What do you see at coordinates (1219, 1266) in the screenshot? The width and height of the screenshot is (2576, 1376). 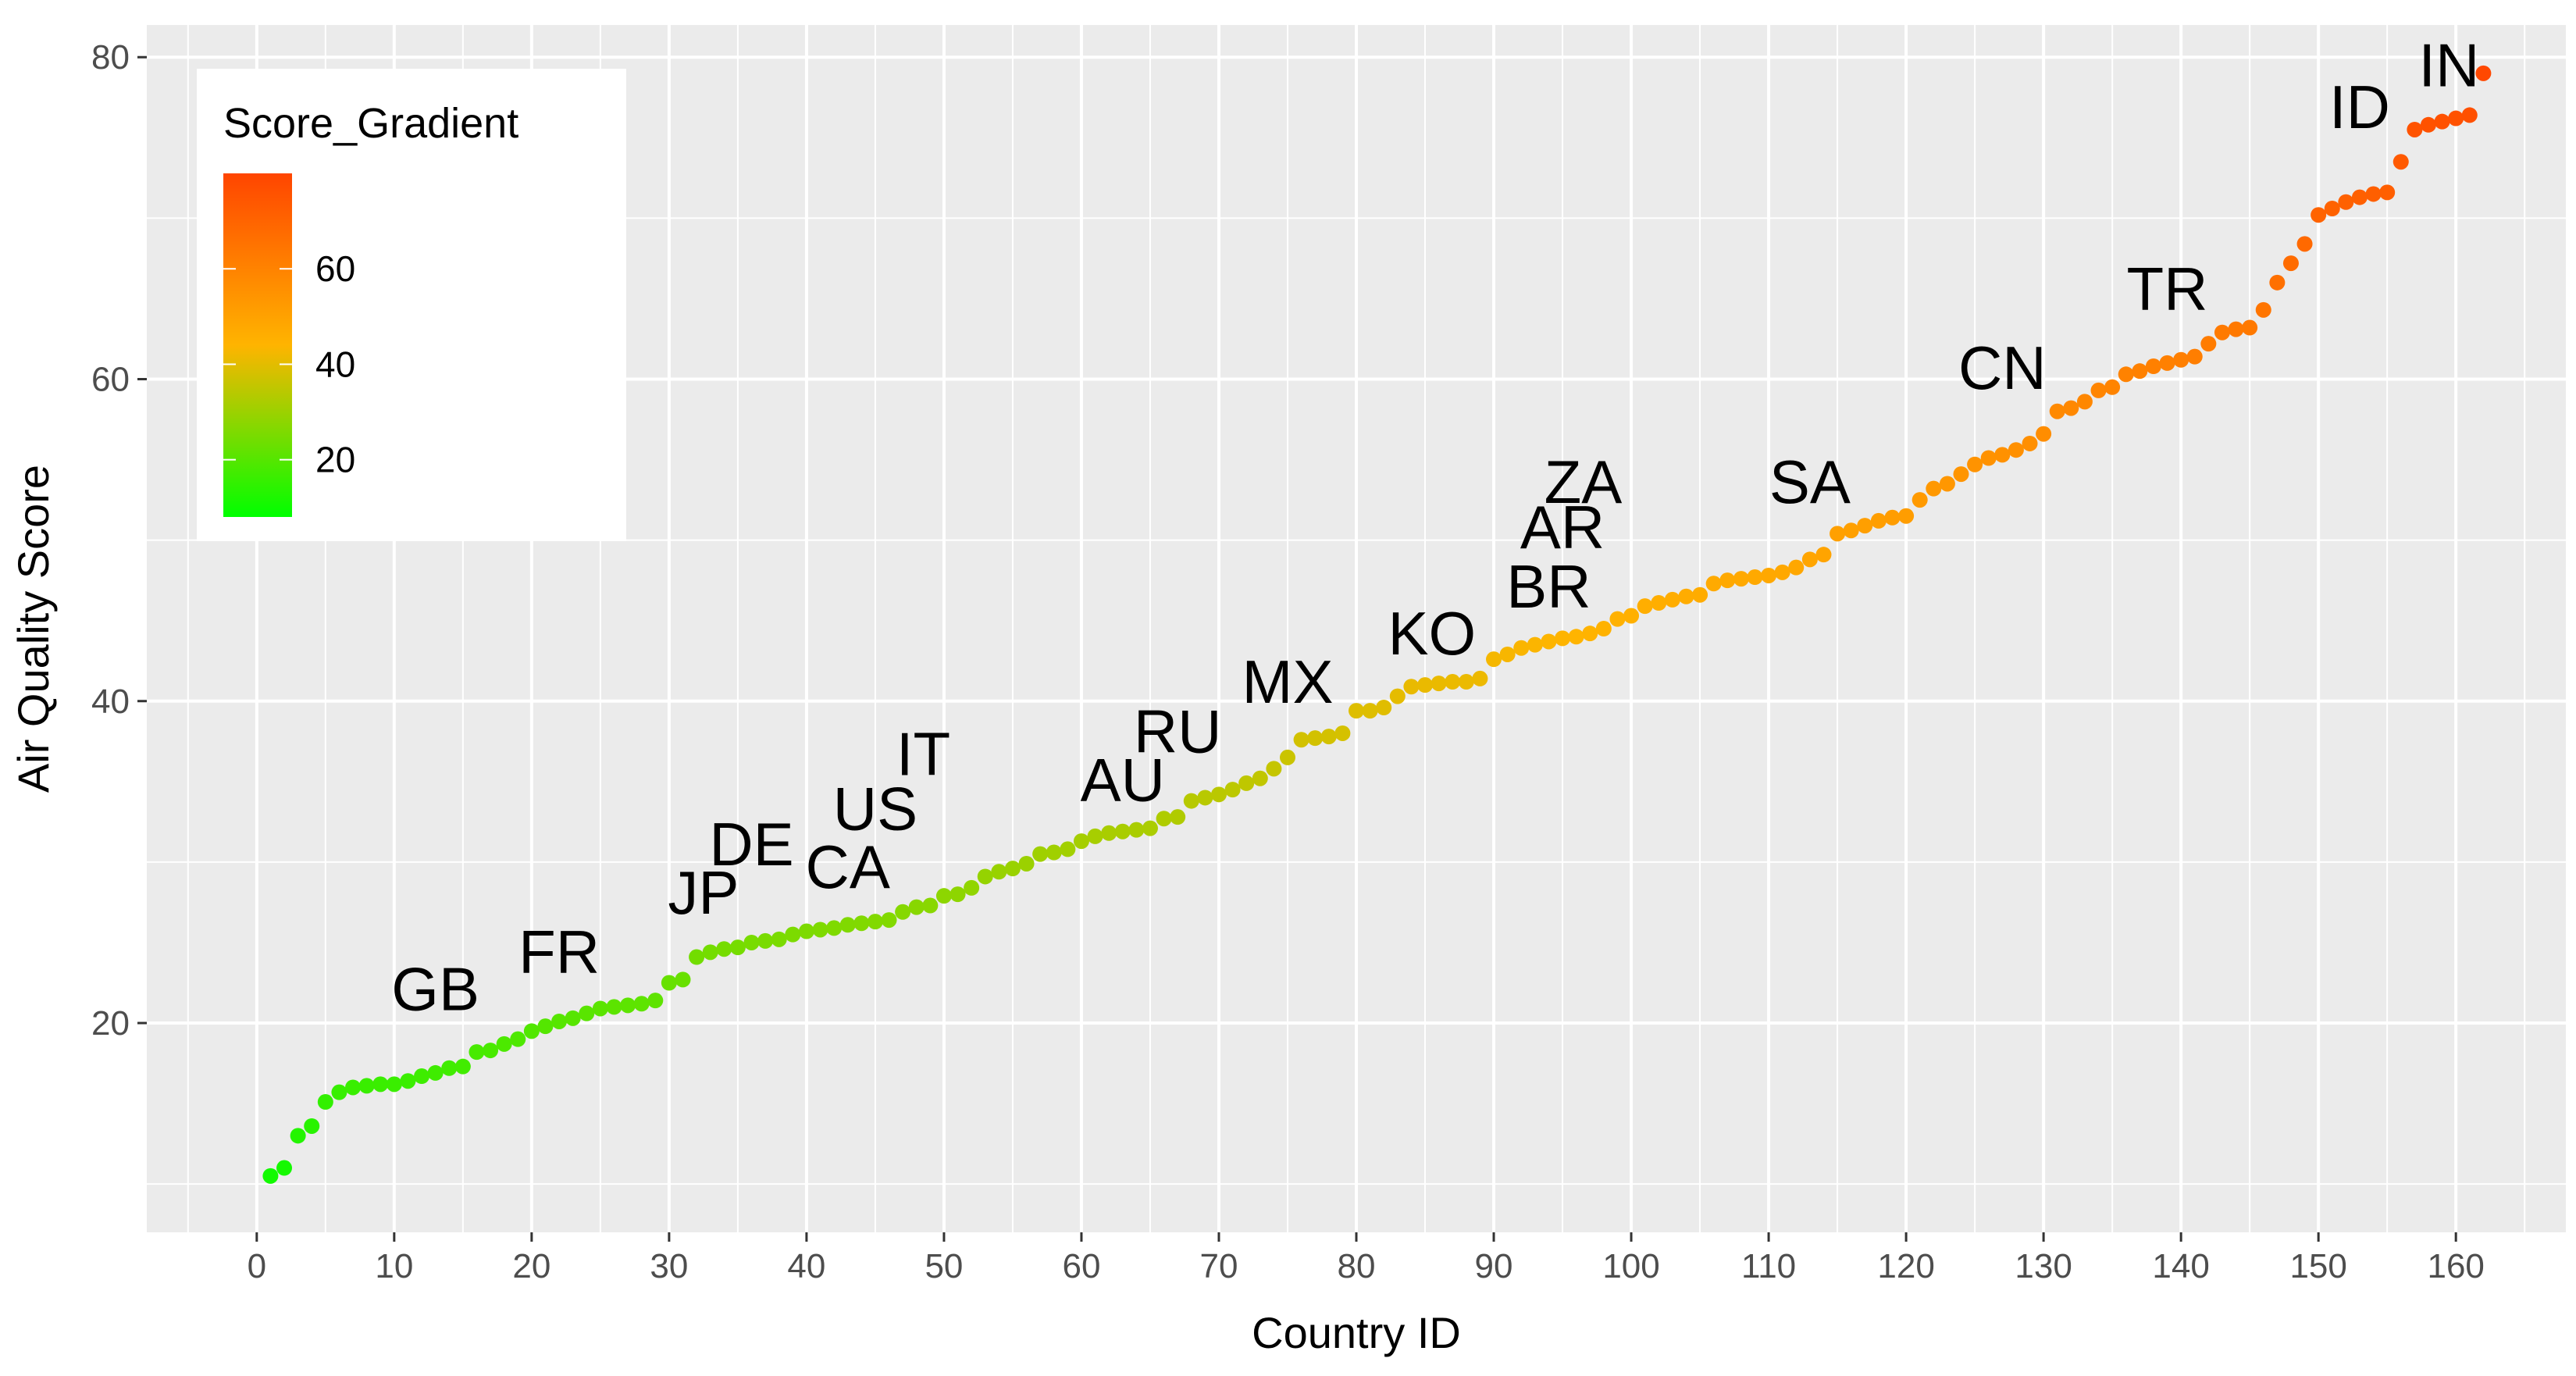 I see `x-tick-label: 70` at bounding box center [1219, 1266].